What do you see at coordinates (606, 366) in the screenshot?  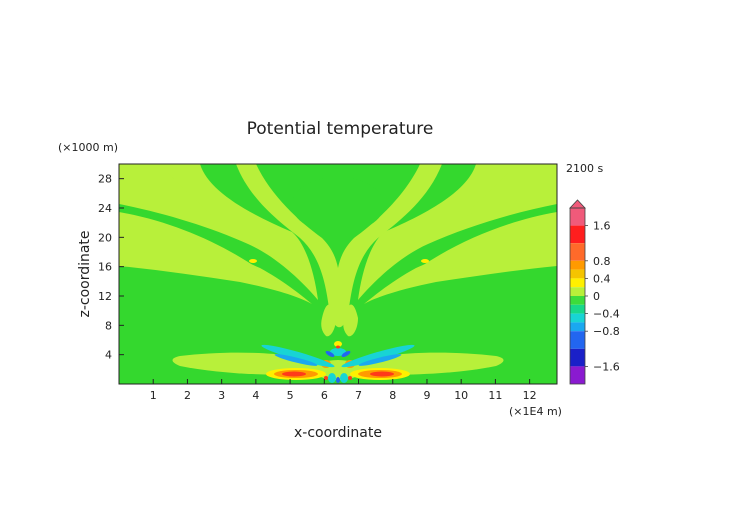 I see `colorbar-label: −1.6` at bounding box center [606, 366].